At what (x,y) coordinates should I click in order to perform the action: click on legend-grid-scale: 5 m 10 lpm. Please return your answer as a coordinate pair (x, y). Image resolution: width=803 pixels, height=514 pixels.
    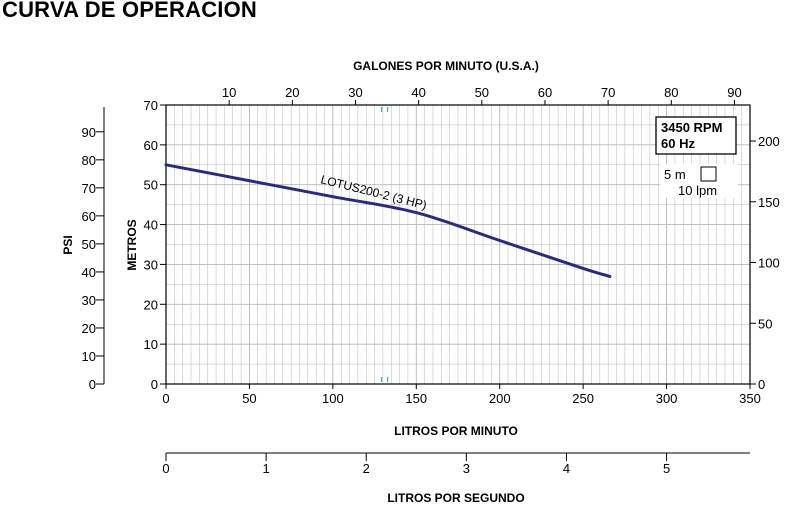
    Looking at the image, I should click on (699, 181).